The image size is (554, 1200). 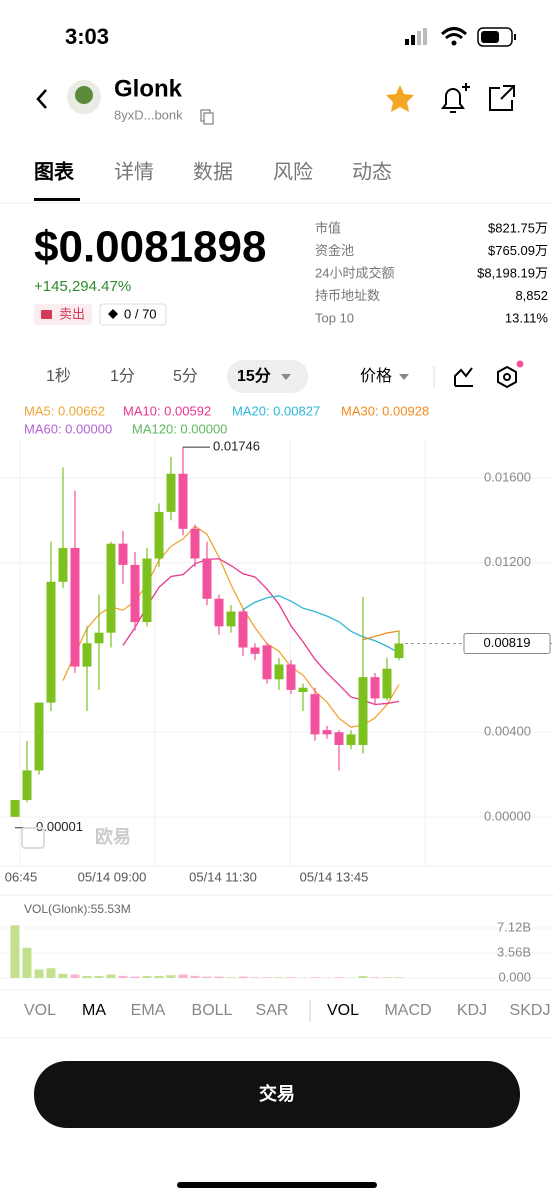 I want to click on y-tick-label: 0.00000, so click(x=507, y=815).